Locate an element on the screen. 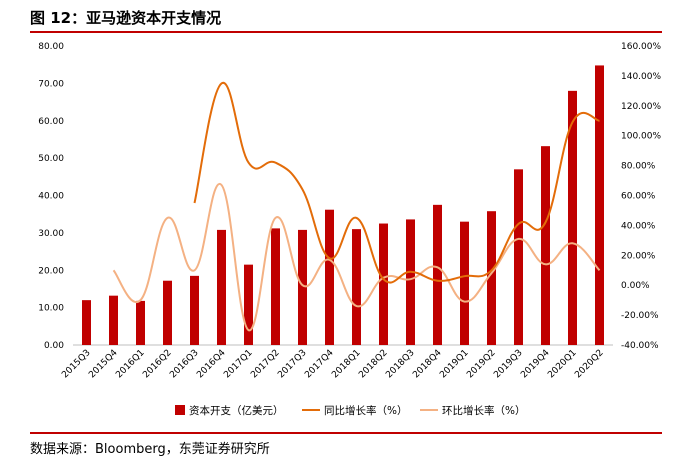 The width and height of the screenshot is (684, 463). y-right-tick-label: 140.00% is located at coordinates (641, 77).